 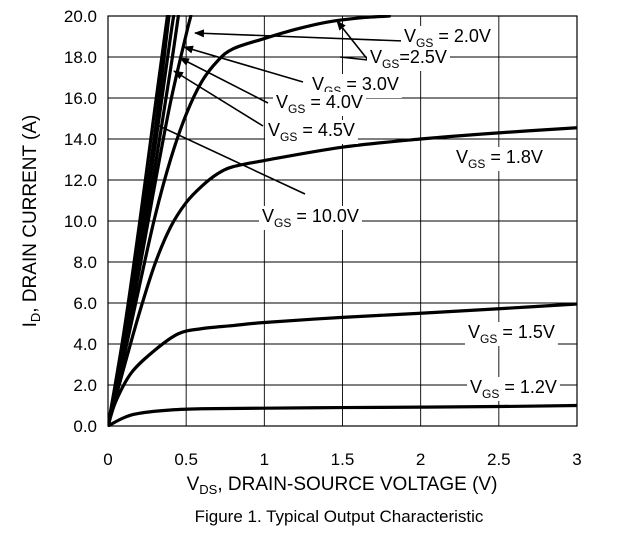 I want to click on y-tick-label: 8.0, so click(x=85, y=262).